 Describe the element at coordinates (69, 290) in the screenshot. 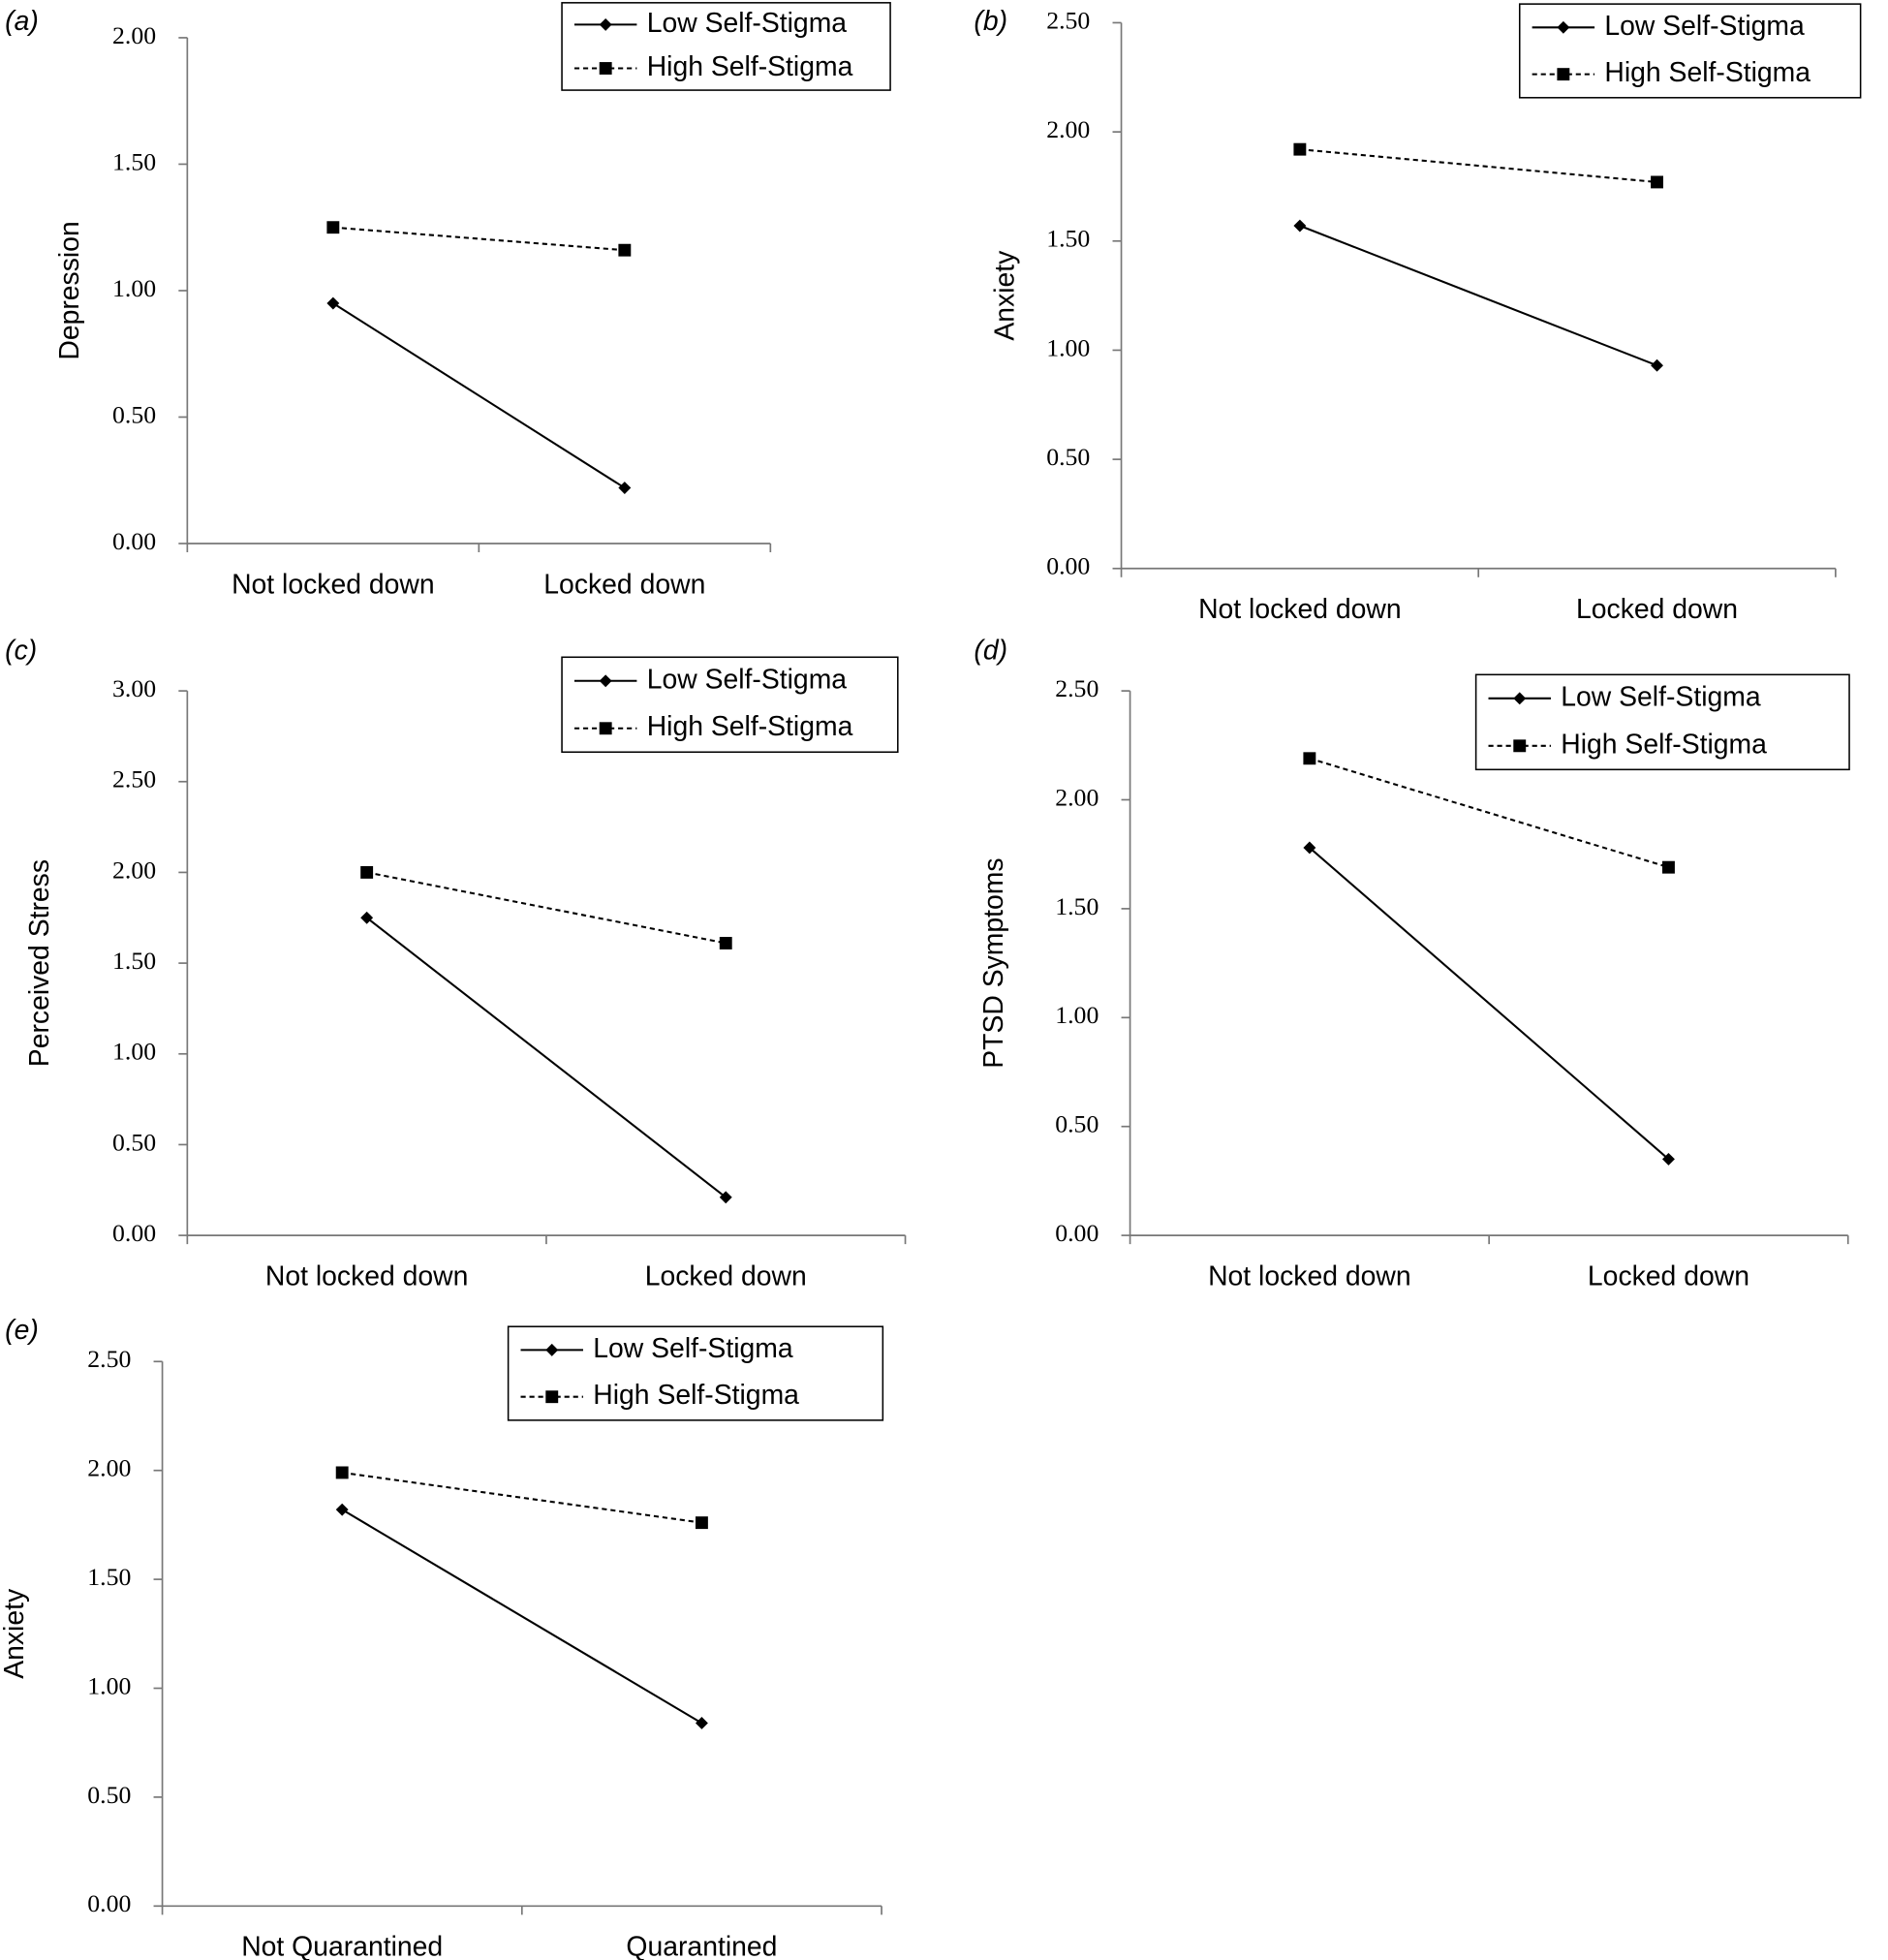

I see `y-axis-title: Depression` at that location.